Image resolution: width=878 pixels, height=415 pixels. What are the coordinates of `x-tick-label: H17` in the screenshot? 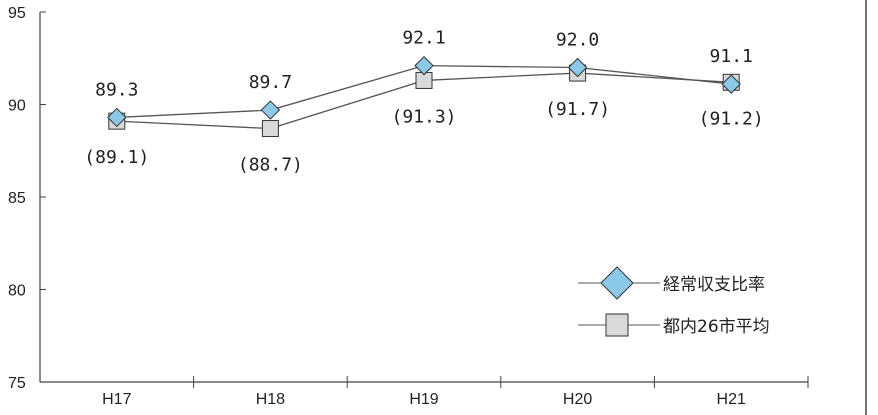 It's located at (116, 399).